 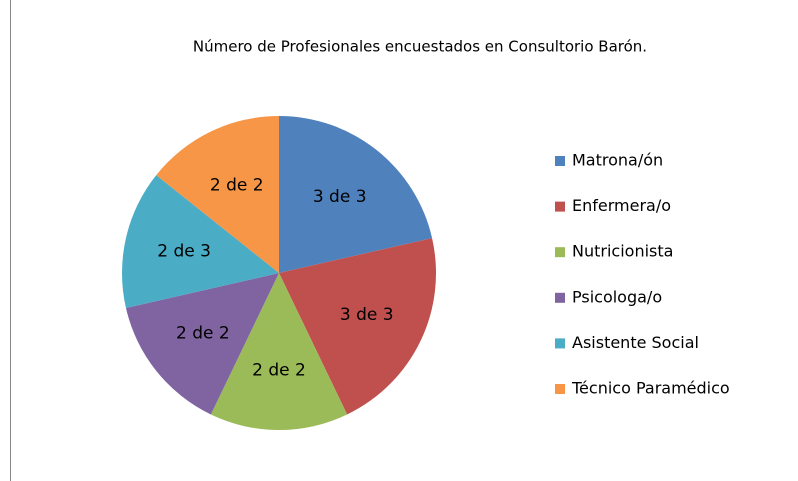 What do you see at coordinates (635, 342) in the screenshot?
I see `legend-label: Asistente Social` at bounding box center [635, 342].